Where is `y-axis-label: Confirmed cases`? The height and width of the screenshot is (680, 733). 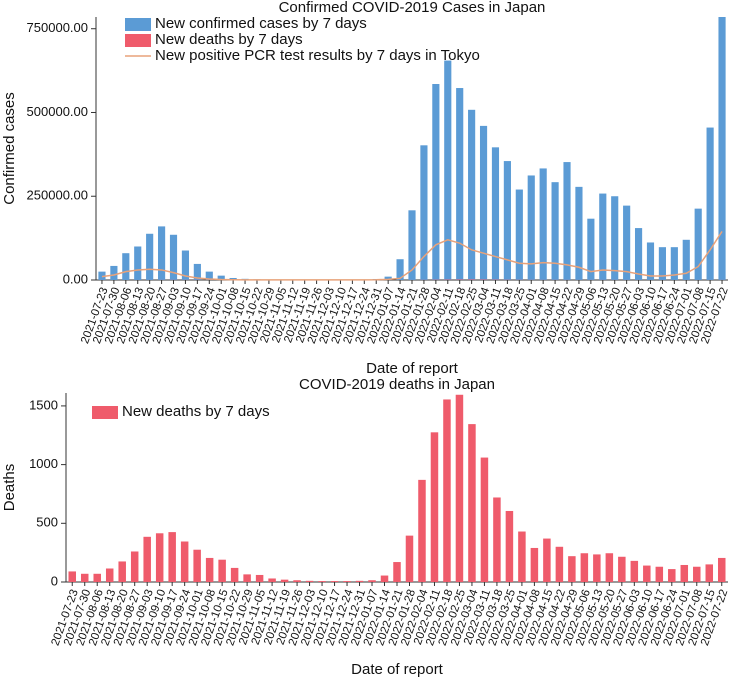 y-axis-label: Confirmed cases is located at coordinates (9, 148).